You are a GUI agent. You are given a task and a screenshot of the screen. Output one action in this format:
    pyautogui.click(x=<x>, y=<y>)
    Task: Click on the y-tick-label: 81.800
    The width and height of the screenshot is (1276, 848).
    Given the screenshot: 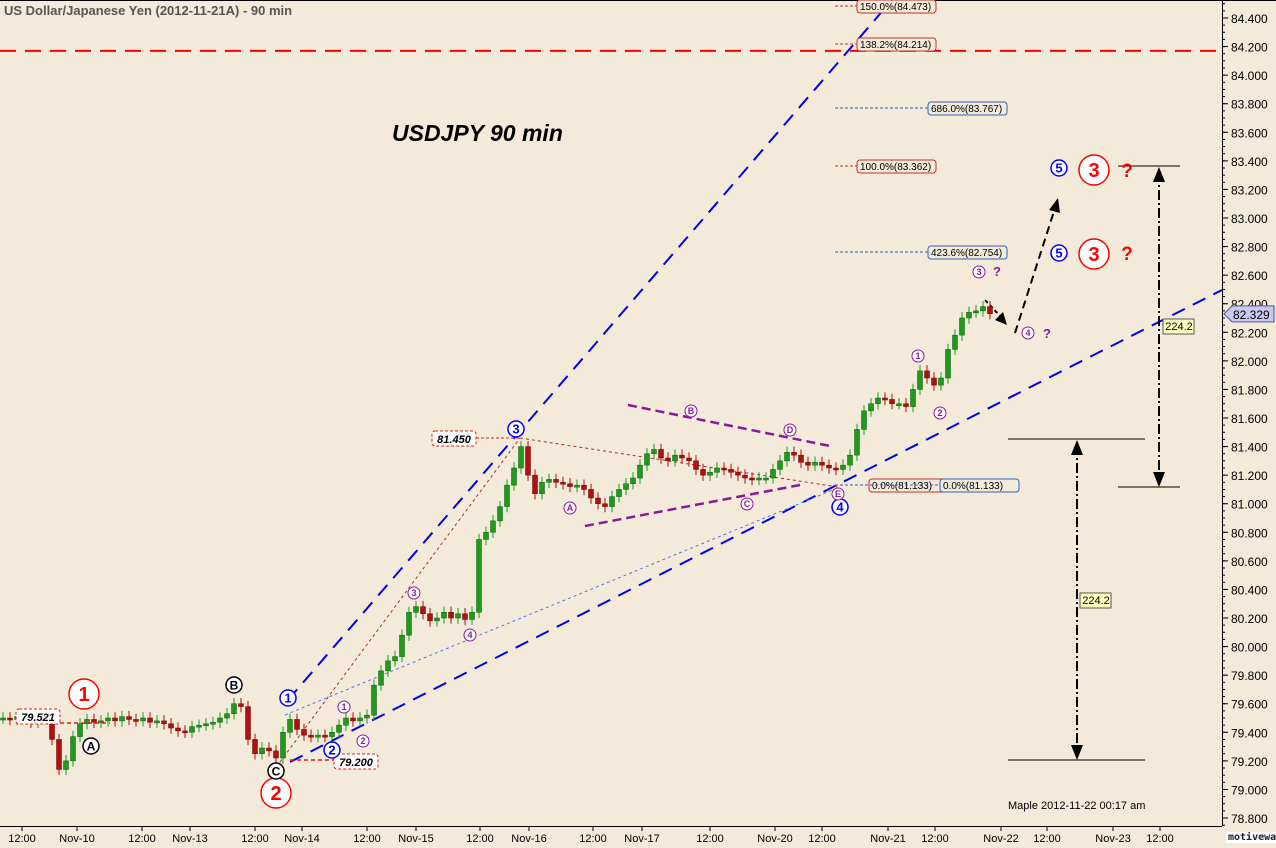 What is the action you would take?
    pyautogui.click(x=1249, y=390)
    